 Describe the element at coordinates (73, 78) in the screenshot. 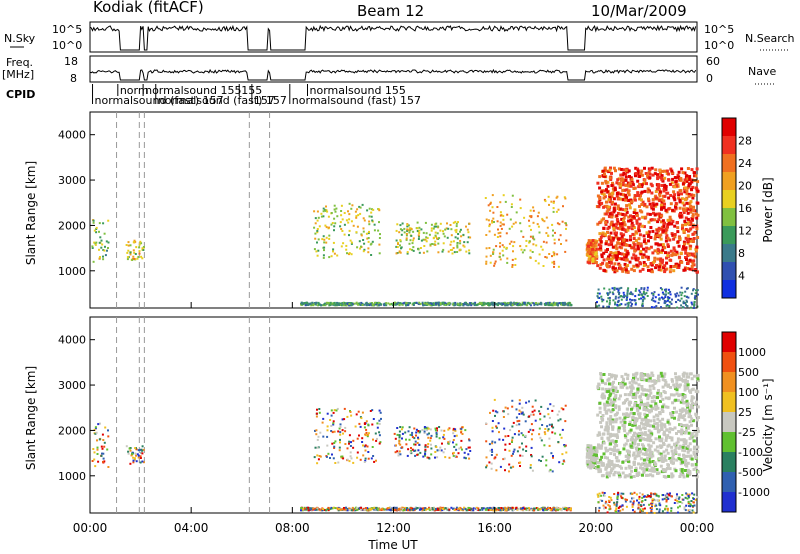

I see `freq-tick-bottom: 8` at that location.